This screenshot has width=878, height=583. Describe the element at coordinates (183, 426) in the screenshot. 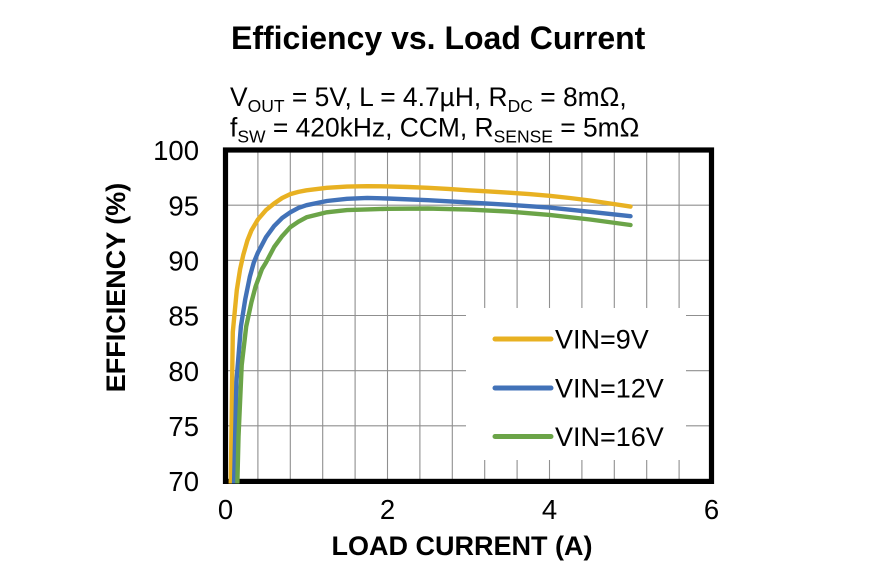

I see `svg-text: 75` at that location.